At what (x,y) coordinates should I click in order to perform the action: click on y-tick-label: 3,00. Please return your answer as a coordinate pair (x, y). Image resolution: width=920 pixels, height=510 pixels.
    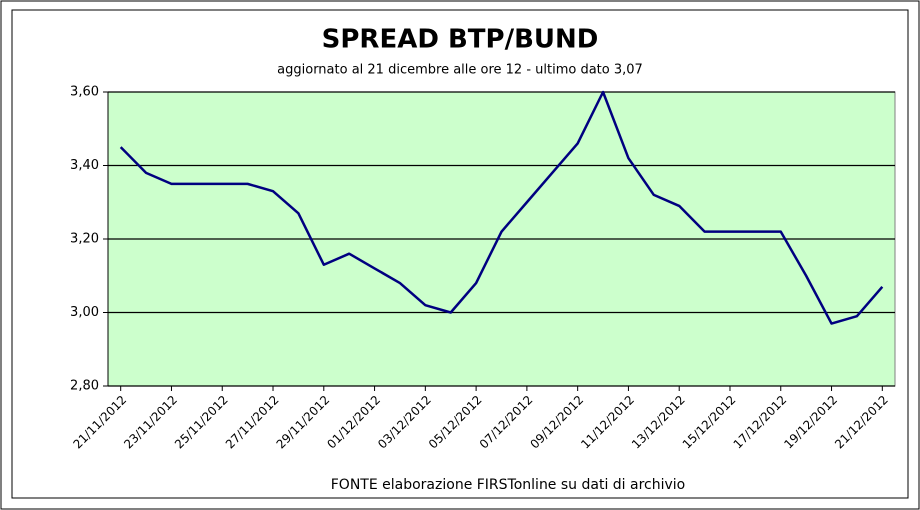
    Looking at the image, I should click on (84, 312).